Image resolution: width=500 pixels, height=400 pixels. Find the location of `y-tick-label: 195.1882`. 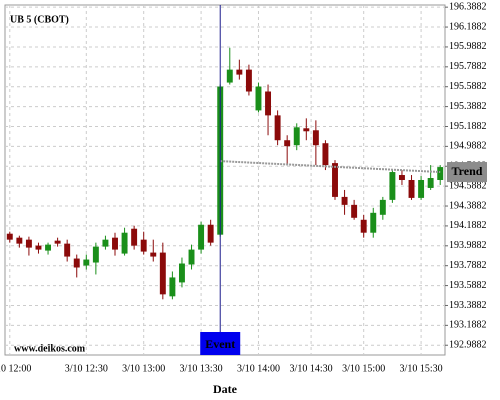

y-tick-label: 195.1882 is located at coordinates (468, 126).